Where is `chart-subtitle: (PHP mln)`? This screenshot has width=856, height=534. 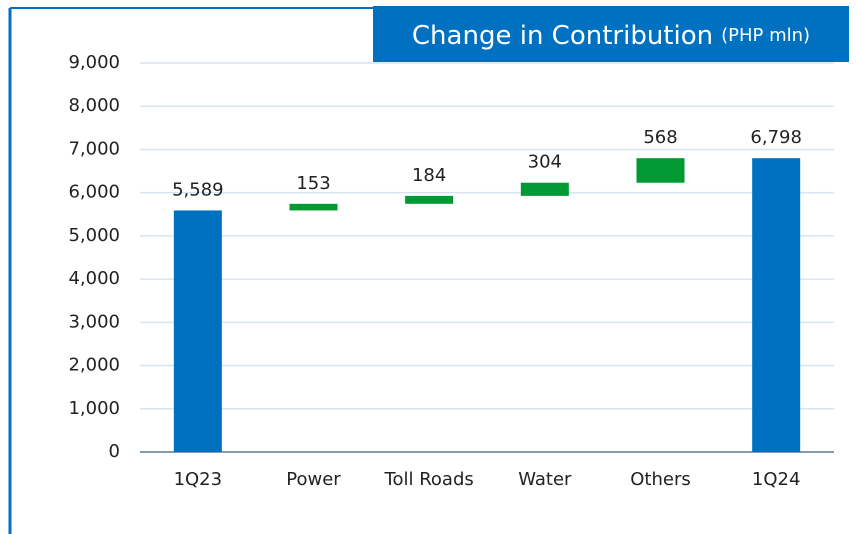 chart-subtitle: (PHP mln) is located at coordinates (765, 35).